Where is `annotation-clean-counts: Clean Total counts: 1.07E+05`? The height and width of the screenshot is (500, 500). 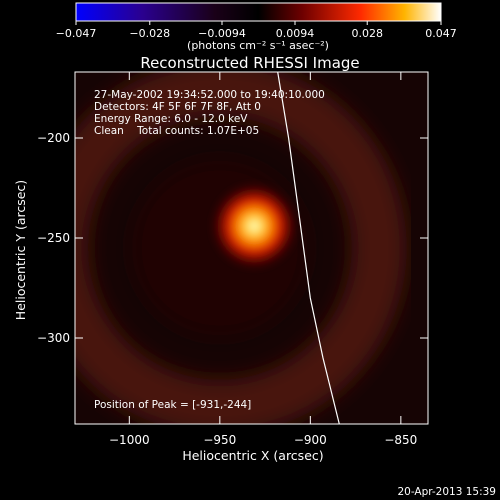 annotation-clean-counts: Clean Total counts: 1.07E+05 is located at coordinates (176, 131).